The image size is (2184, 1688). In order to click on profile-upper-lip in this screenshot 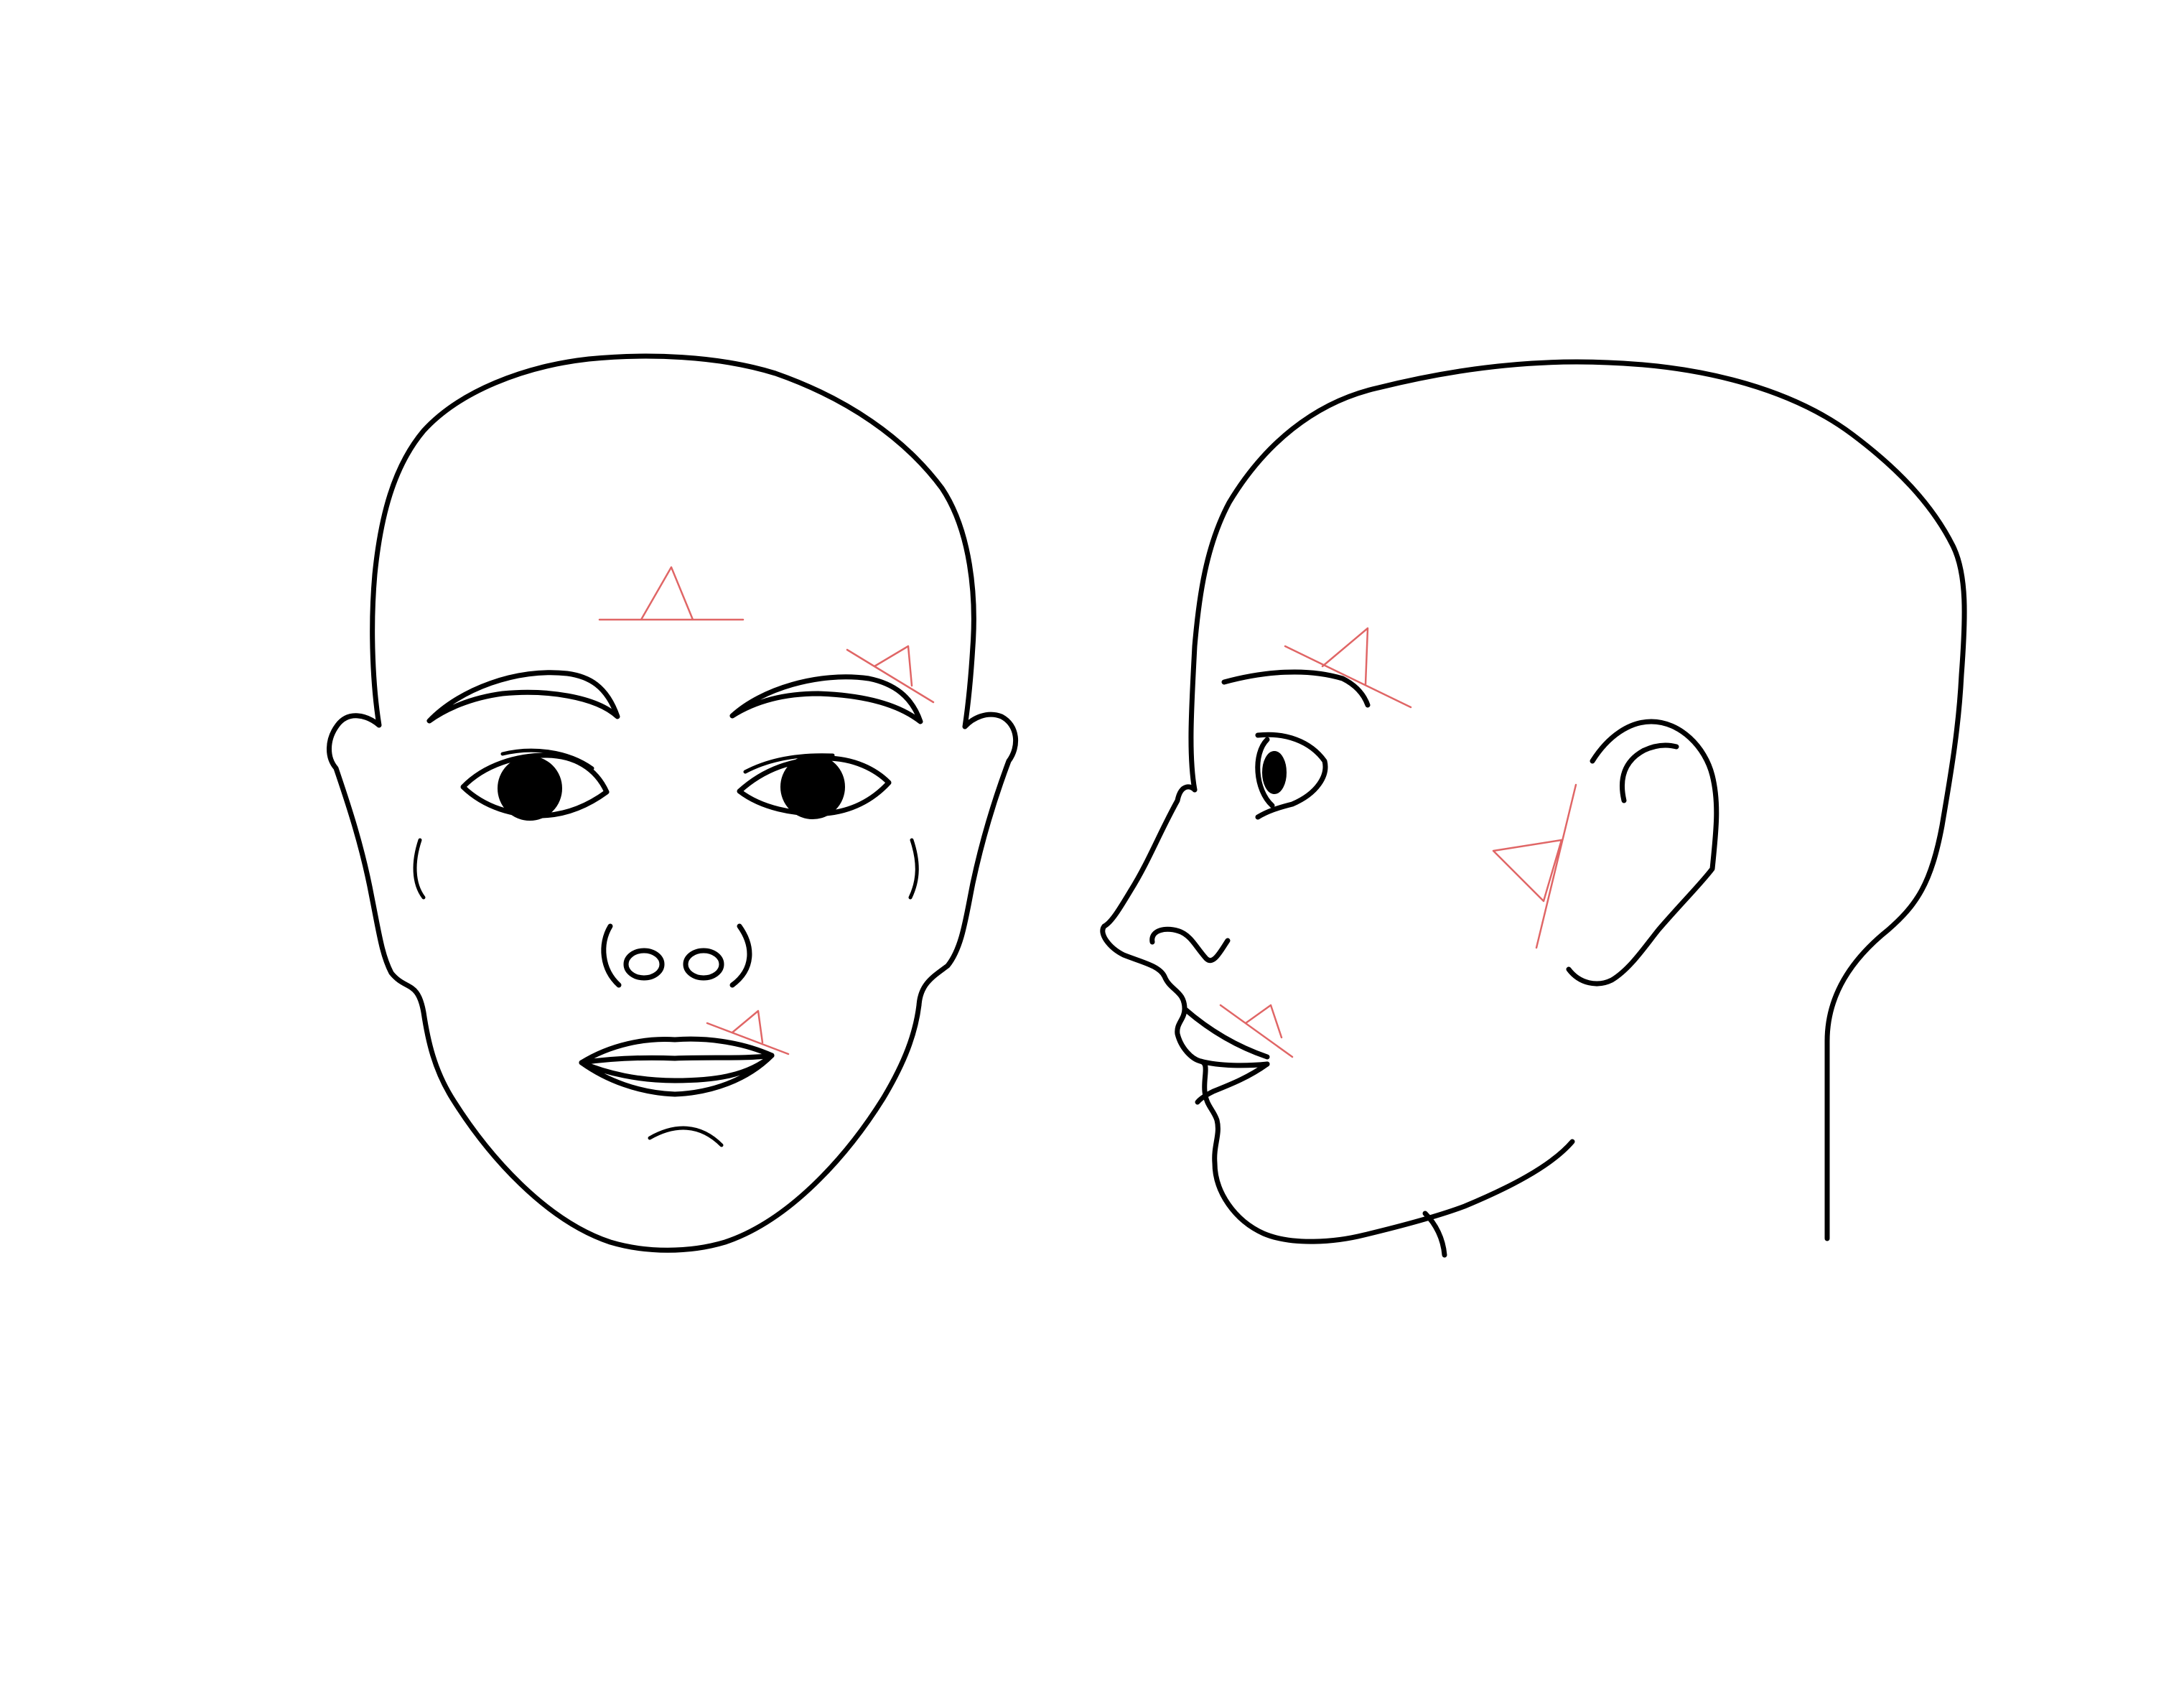, I will do `click(1226, 1033)`.